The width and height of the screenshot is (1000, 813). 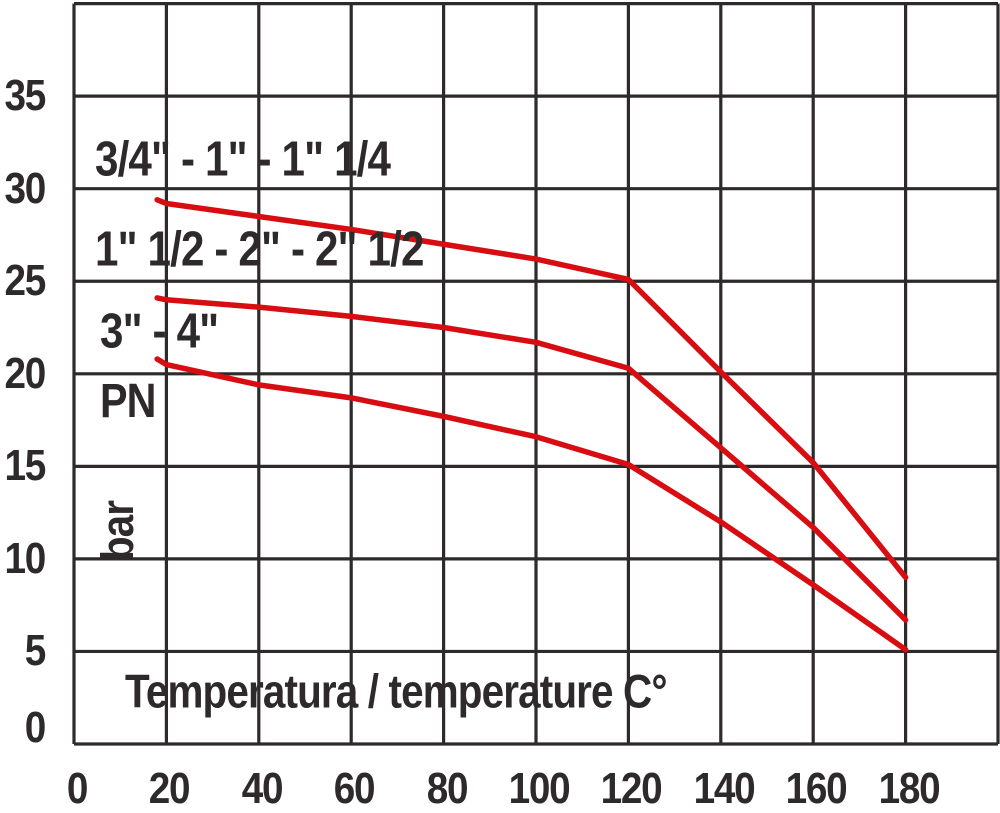 What do you see at coordinates (35, 651) in the screenshot?
I see `y-tick-label-5: 5` at bounding box center [35, 651].